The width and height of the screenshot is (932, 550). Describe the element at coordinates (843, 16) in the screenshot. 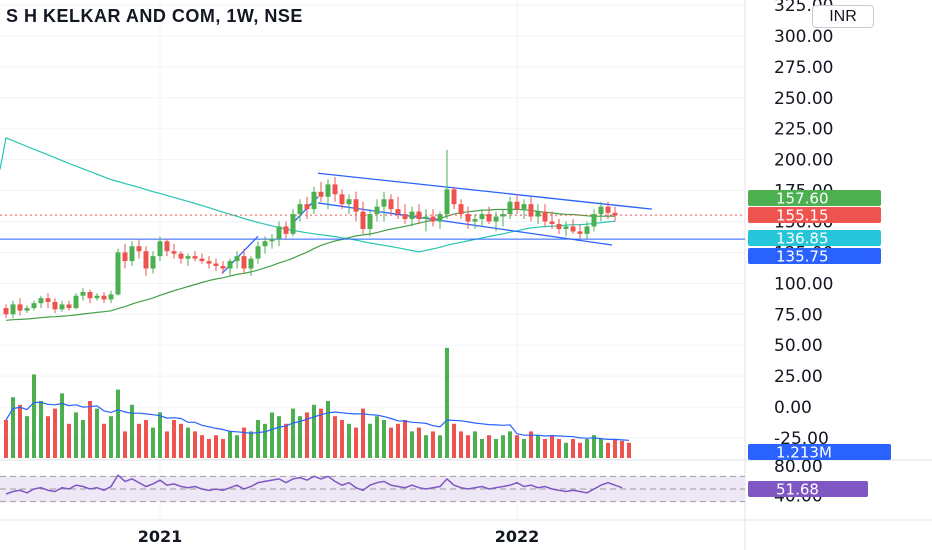

I see `currency-button: INR` at that location.